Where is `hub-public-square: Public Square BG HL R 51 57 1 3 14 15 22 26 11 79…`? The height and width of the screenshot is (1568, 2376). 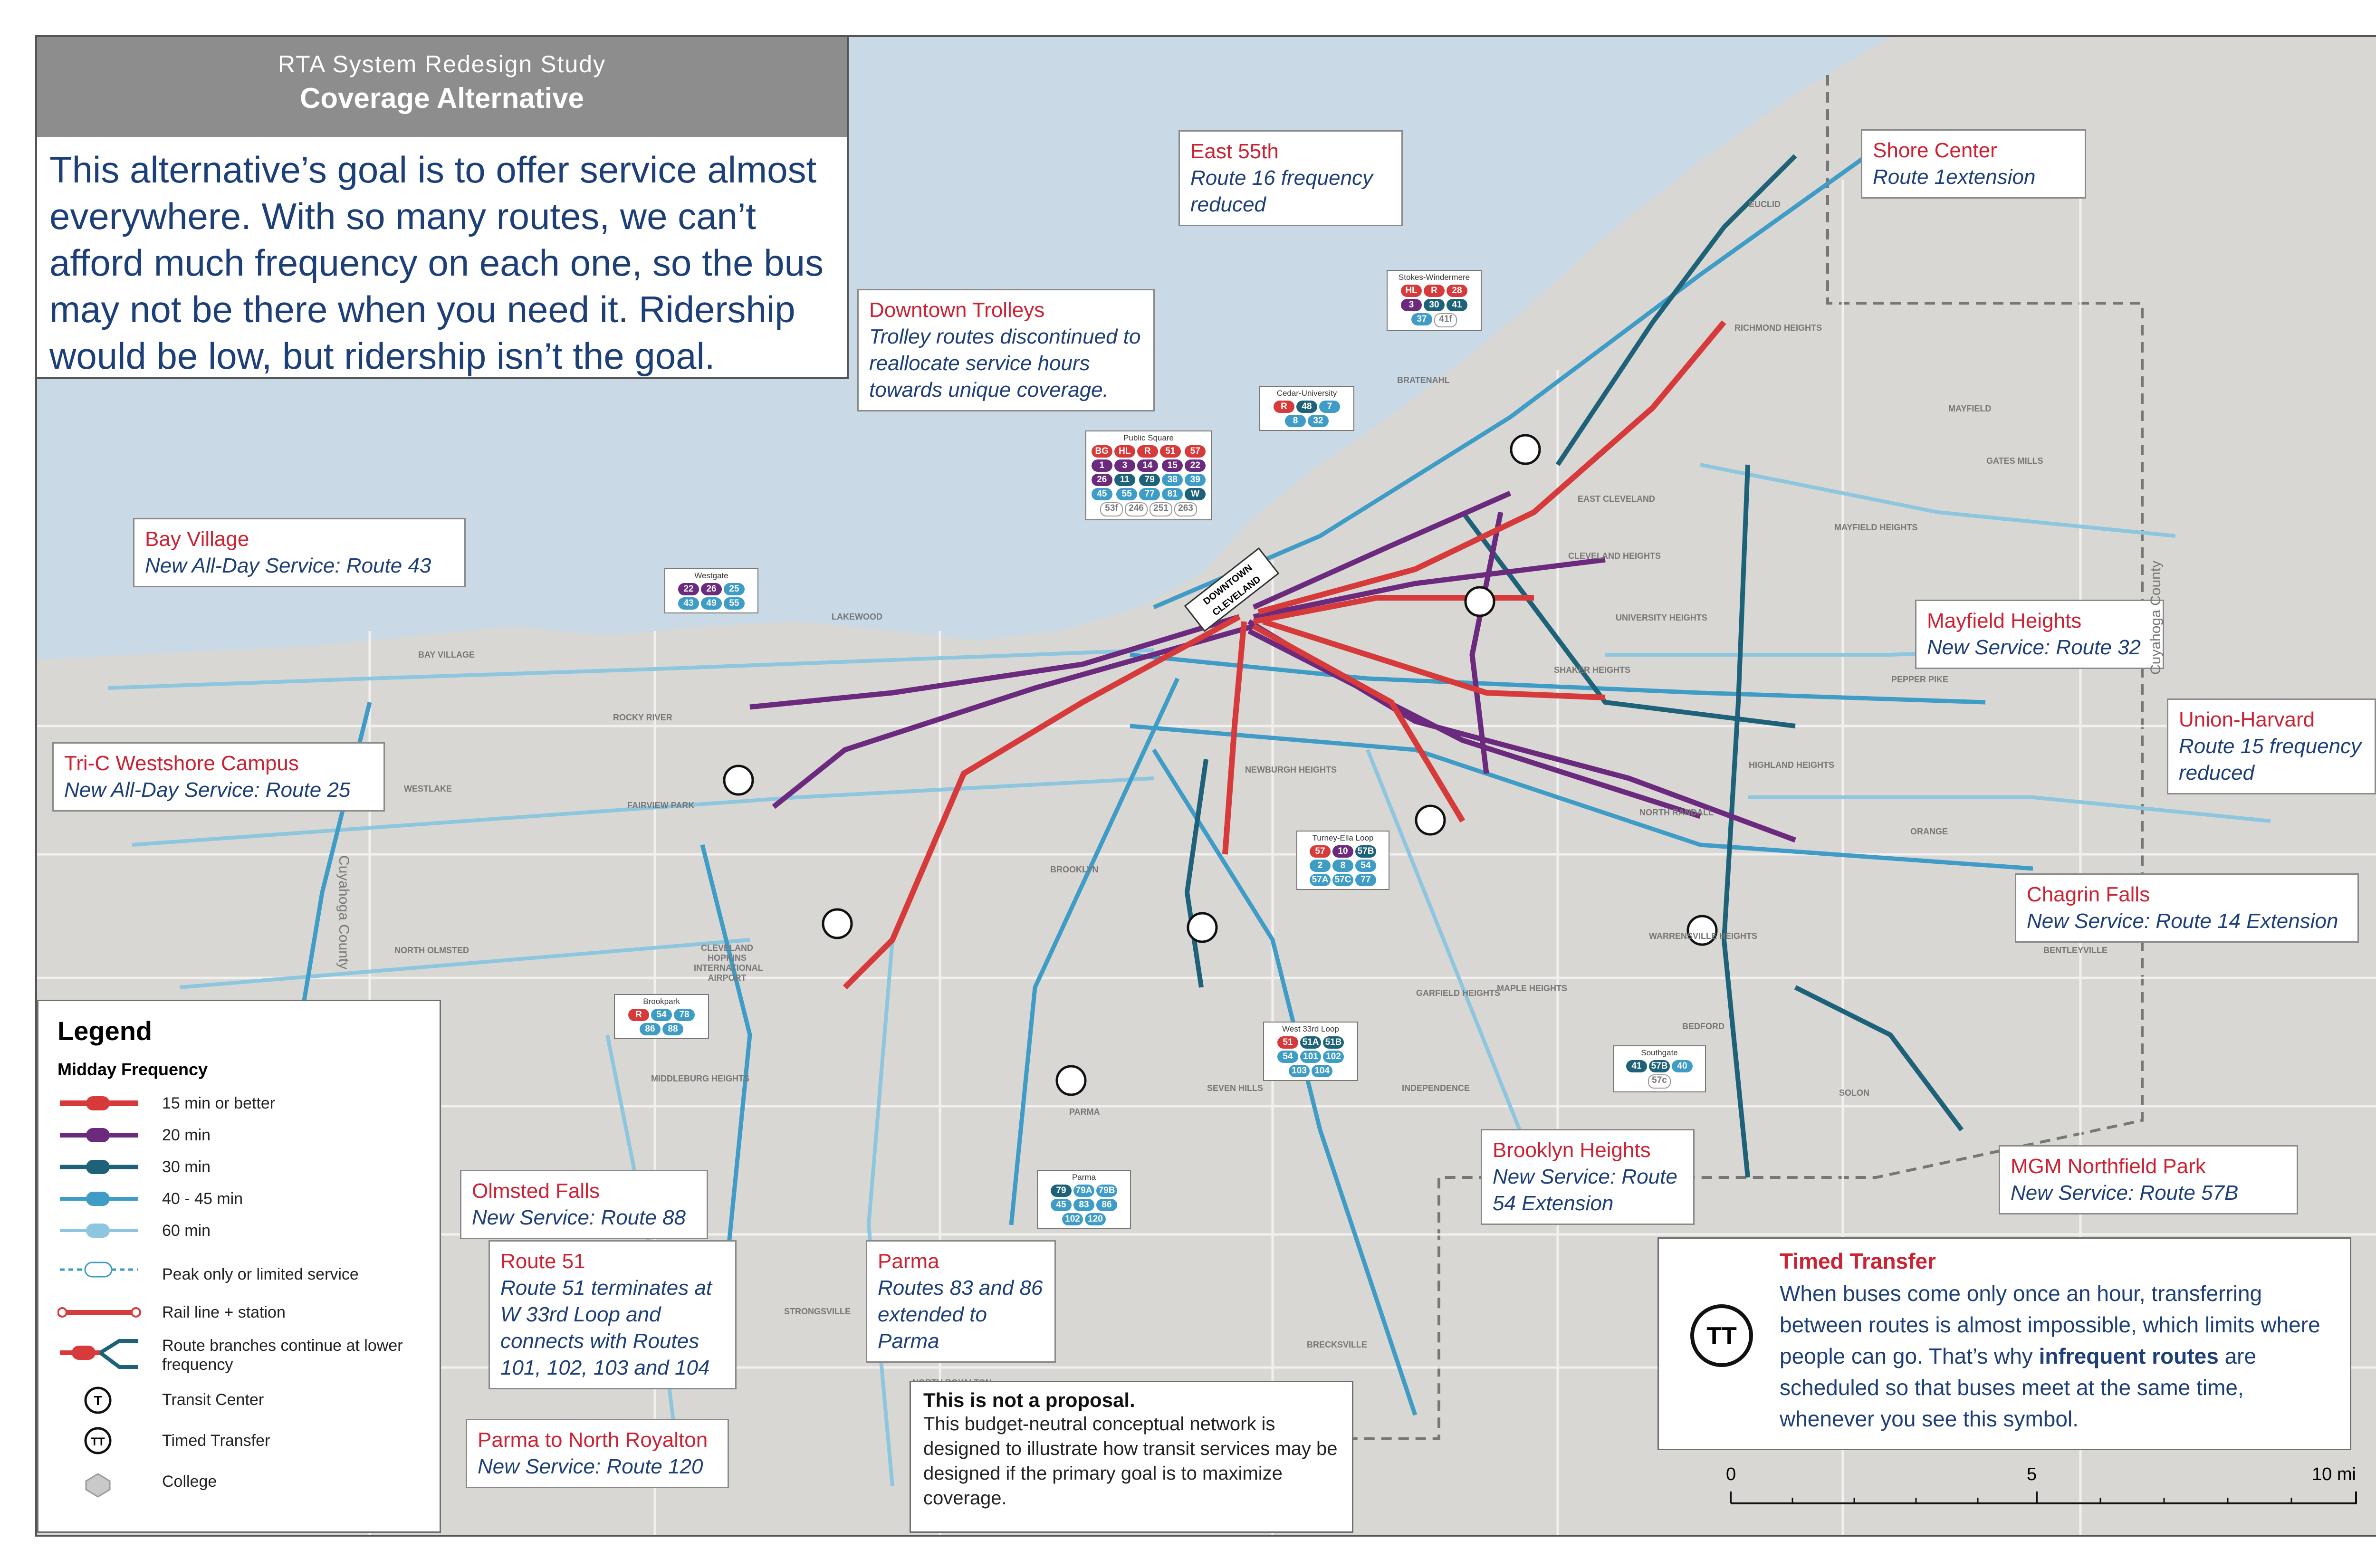 hub-public-square: Public Square BG HL R 51 57 1 3 14 15 22 26 11 79… is located at coordinates (1148, 475).